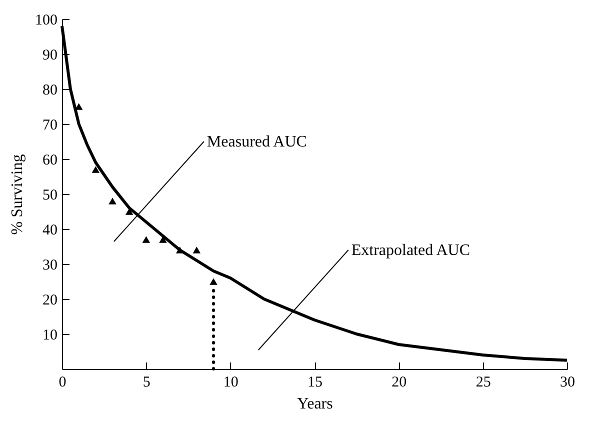 The width and height of the screenshot is (610, 436). Describe the element at coordinates (146, 382) in the screenshot. I see `x-tick-label: 5` at that location.